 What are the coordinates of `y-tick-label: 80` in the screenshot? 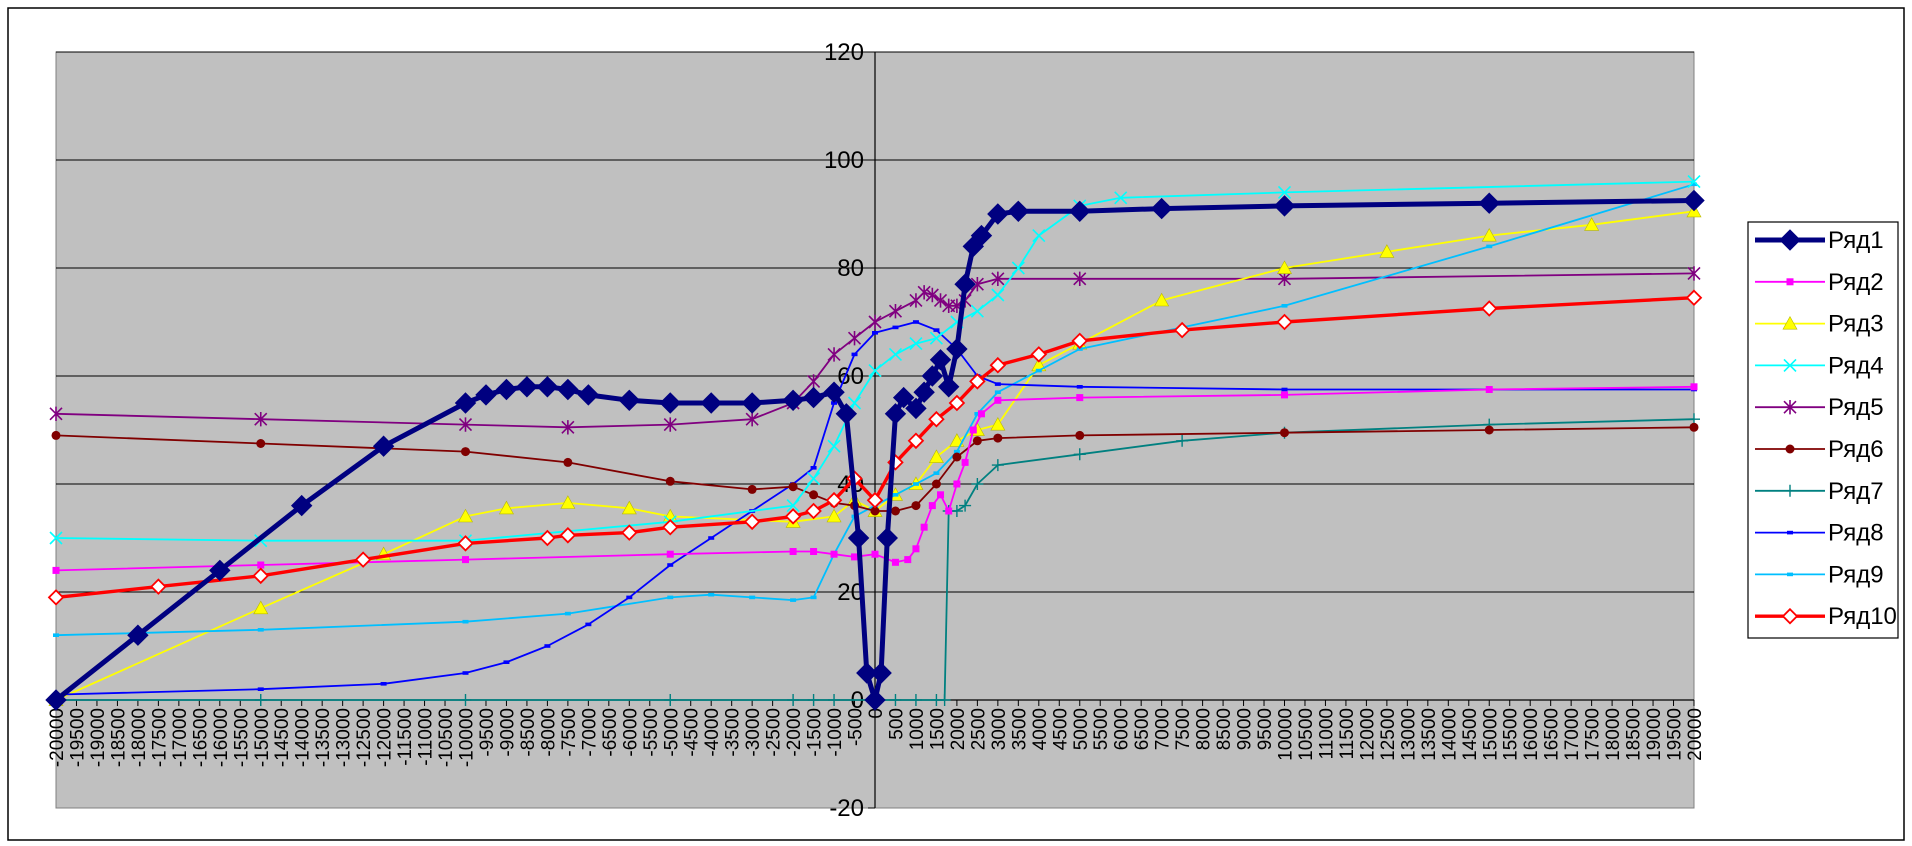 It's located at (850, 268).